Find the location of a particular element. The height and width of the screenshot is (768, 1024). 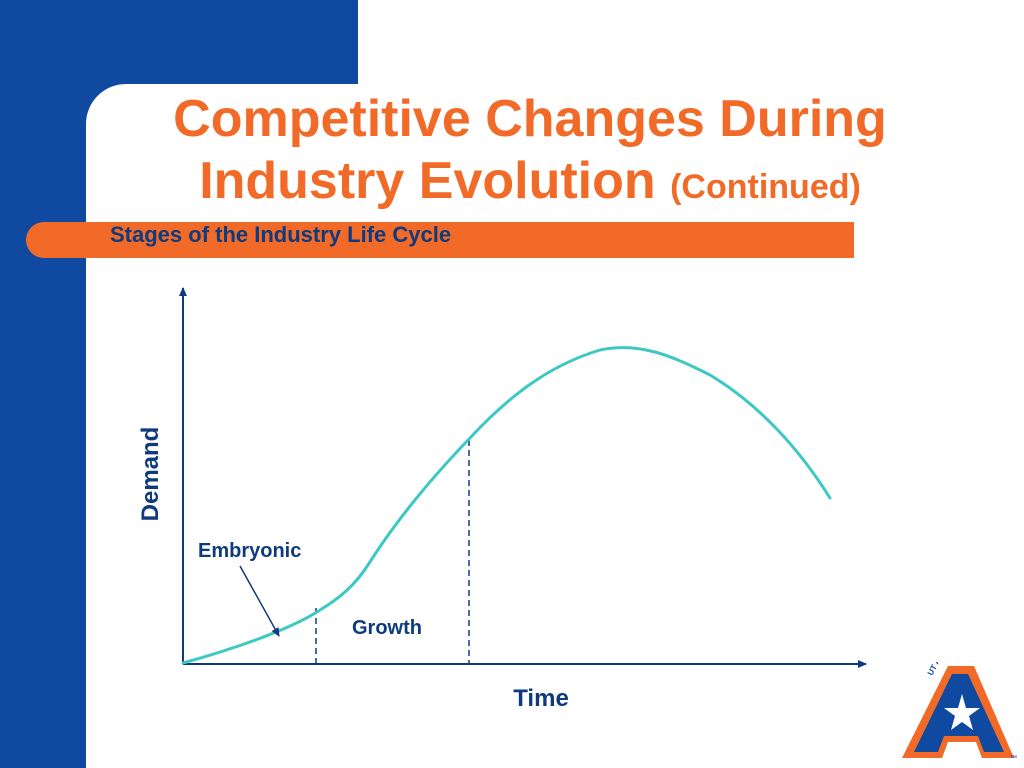

subtitle-stripe is located at coordinates (440, 240).